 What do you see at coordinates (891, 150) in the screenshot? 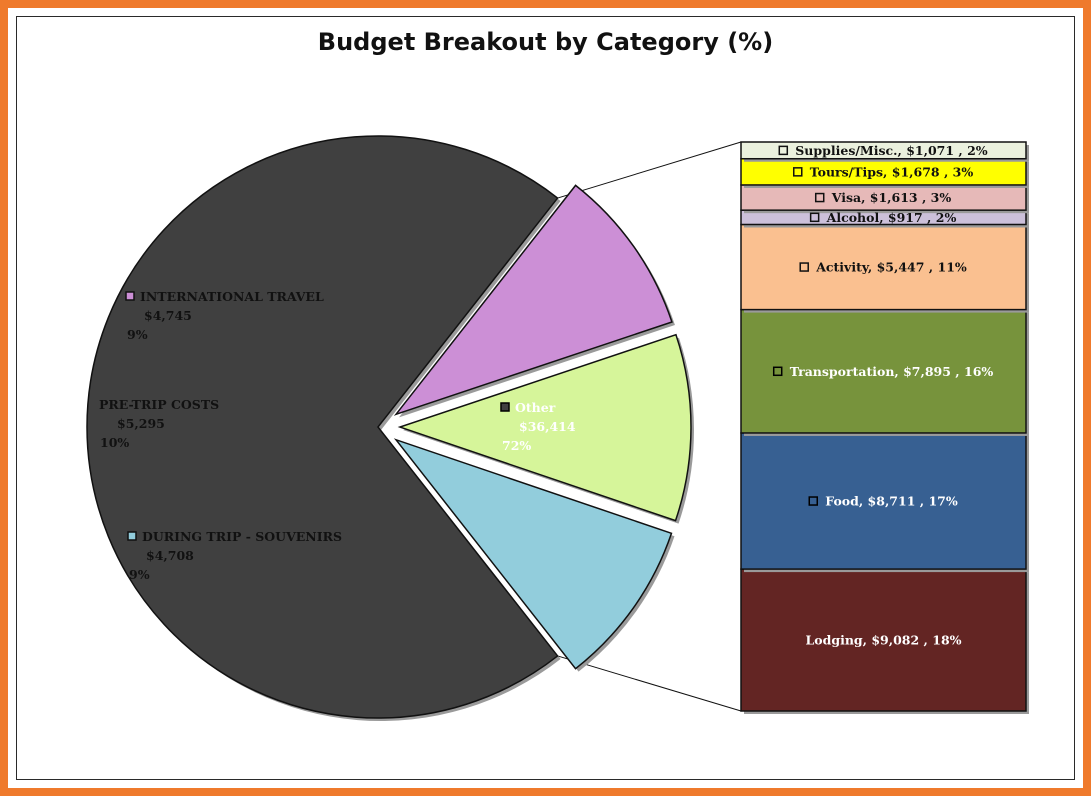
I see `bar-label-text: Supplies/Misc., $1,071 , 2%` at bounding box center [891, 150].